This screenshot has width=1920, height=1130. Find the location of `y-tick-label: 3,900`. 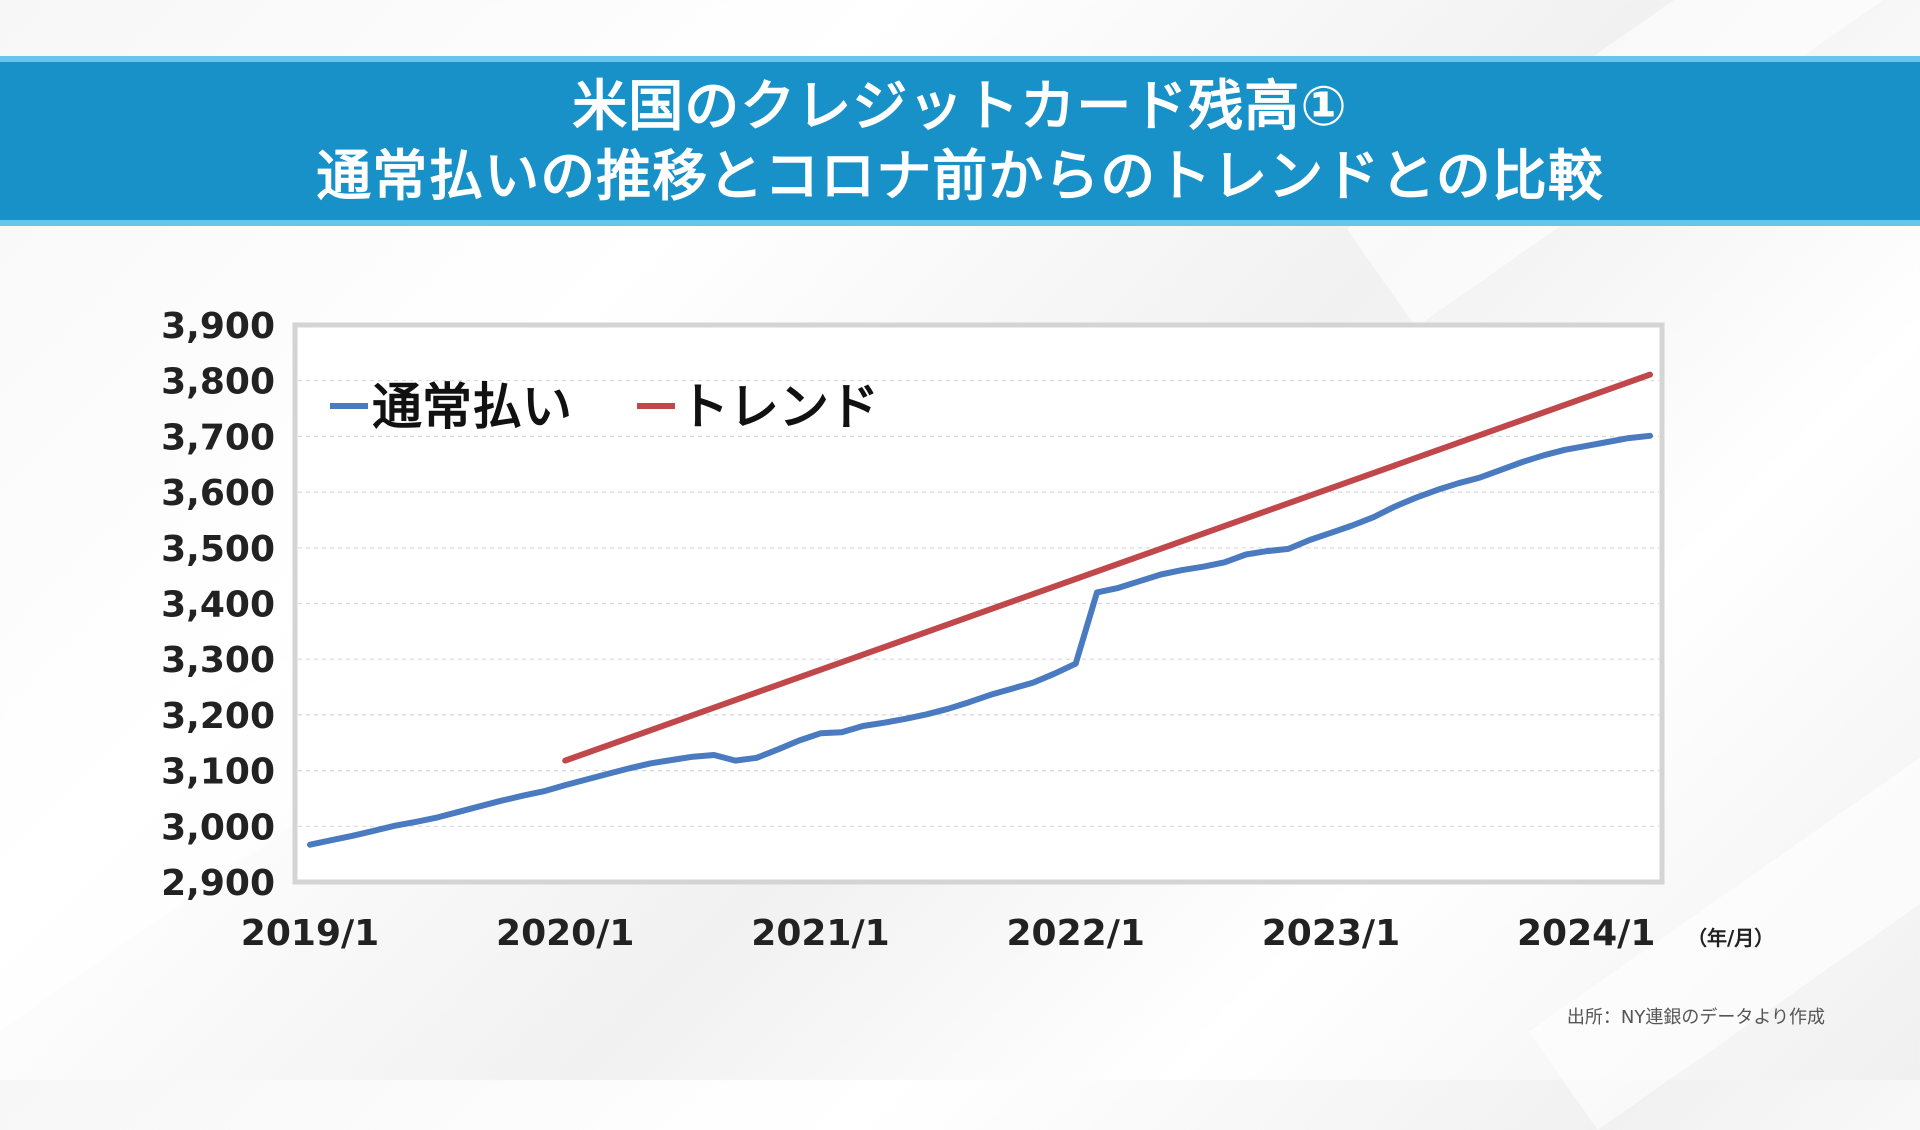

y-tick-label: 3,900 is located at coordinates (218, 326).